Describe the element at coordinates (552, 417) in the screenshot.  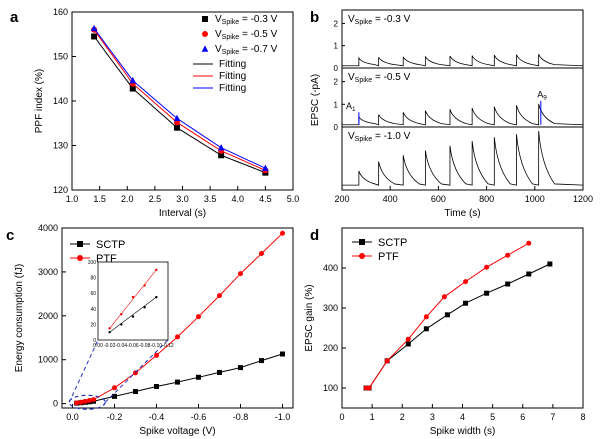
I see `x-tick-label: 7` at that location.